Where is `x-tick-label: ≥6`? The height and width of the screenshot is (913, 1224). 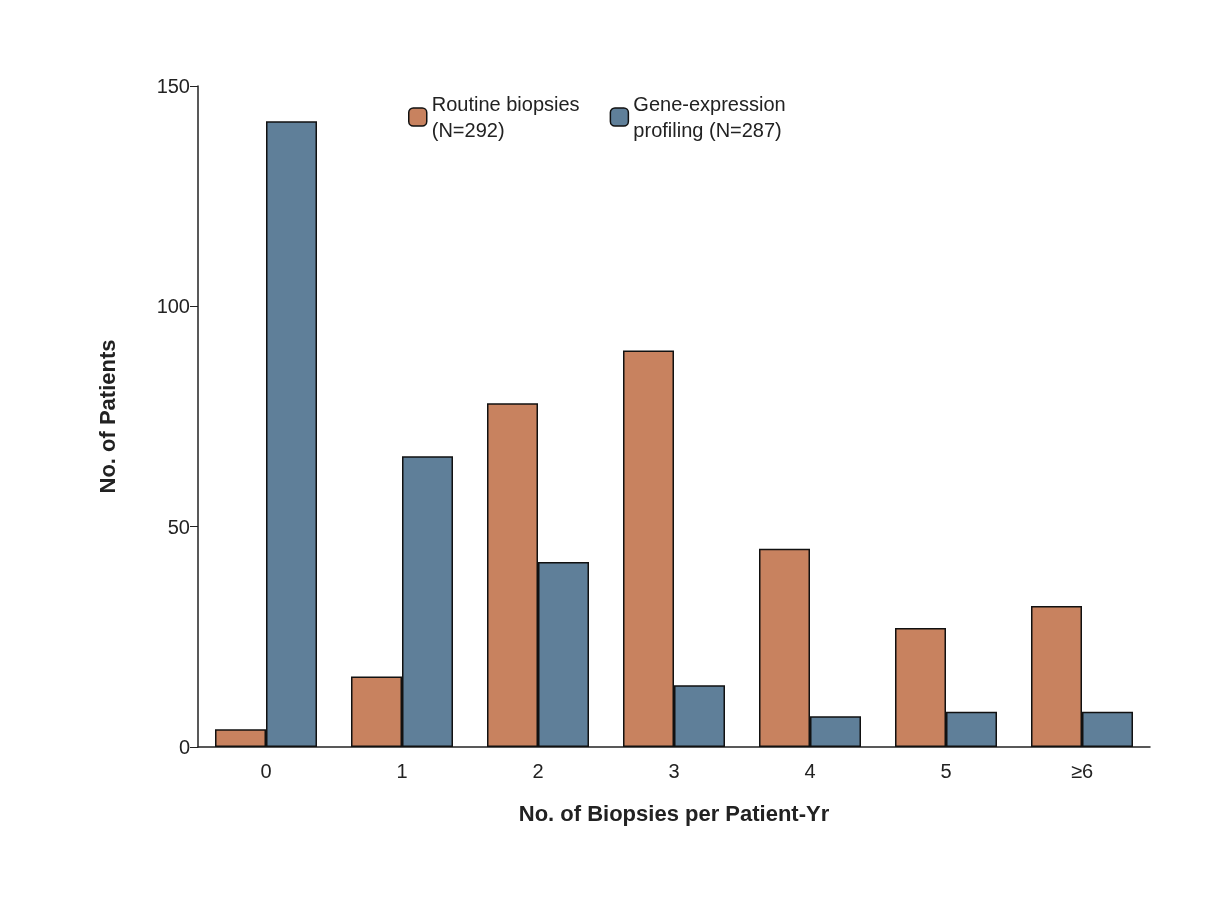 x-tick-label: ≥6 is located at coordinates (1082, 771).